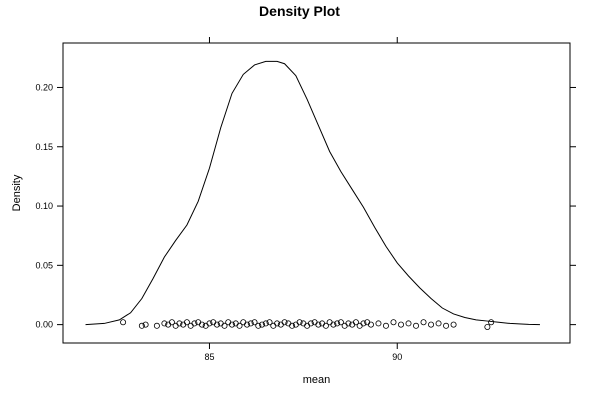 Image resolution: width=599 pixels, height=400 pixels. I want to click on y-tick-label: 0.15, so click(44, 147).